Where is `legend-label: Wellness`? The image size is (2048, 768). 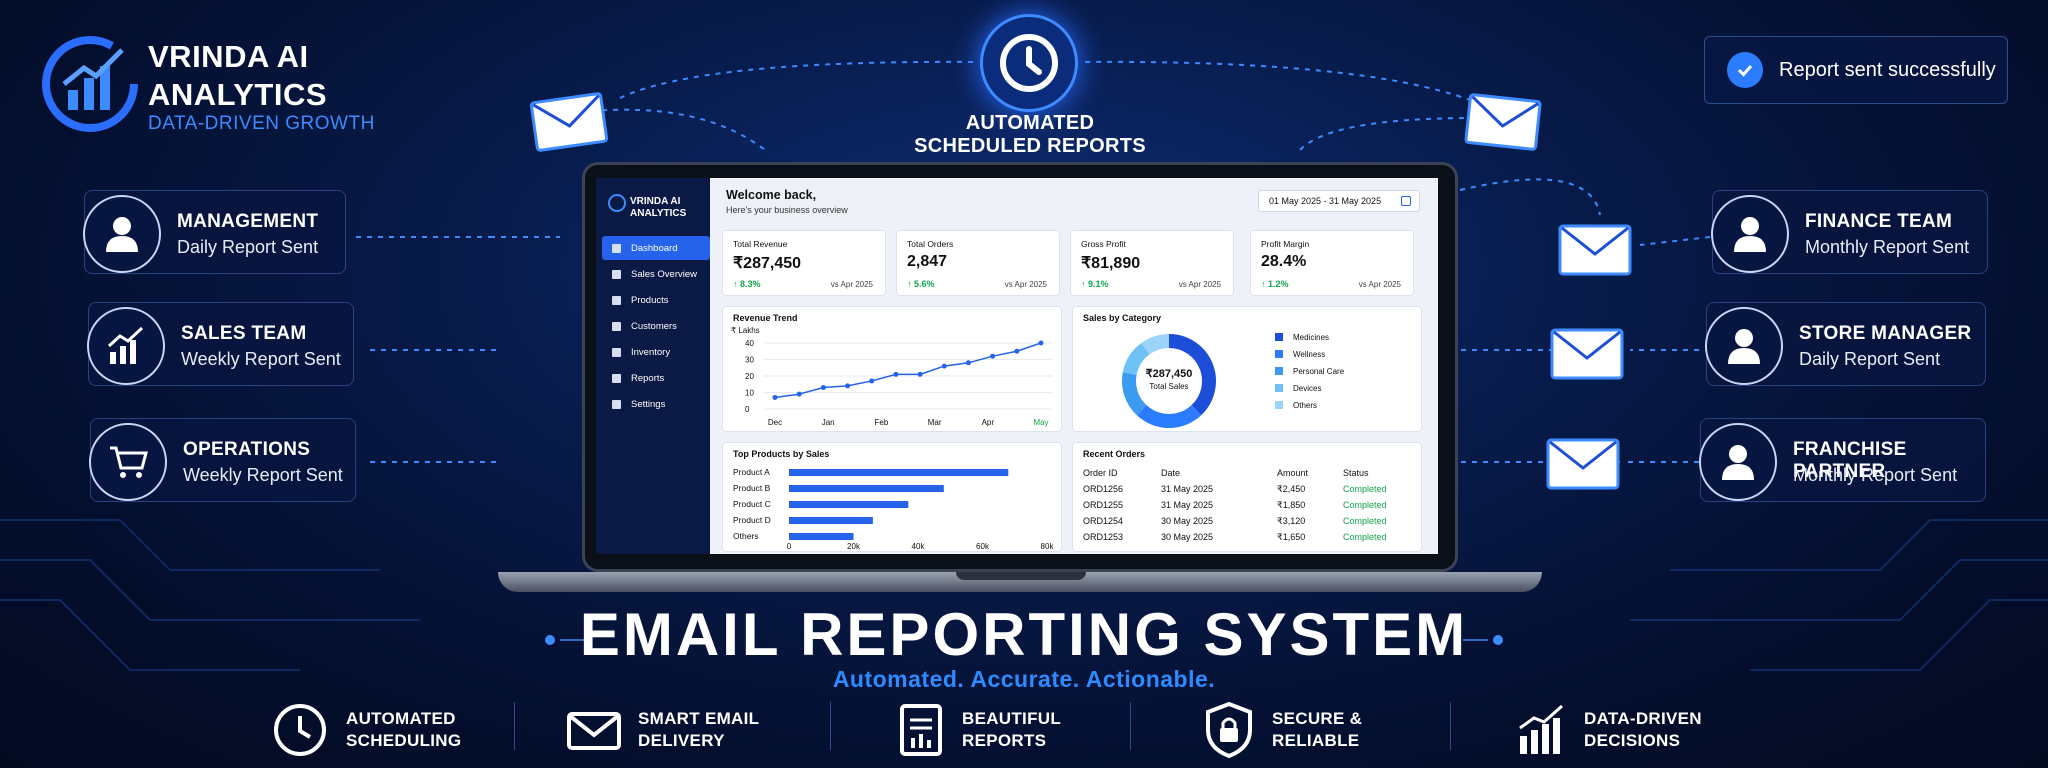
legend-label: Wellness is located at coordinates (1309, 354).